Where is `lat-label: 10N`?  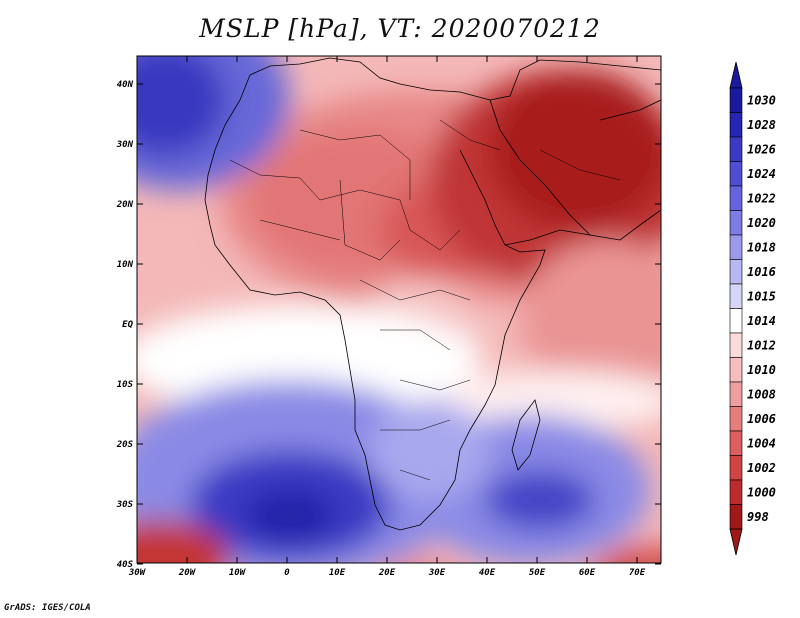
lat-label: 10N is located at coordinates (125, 265).